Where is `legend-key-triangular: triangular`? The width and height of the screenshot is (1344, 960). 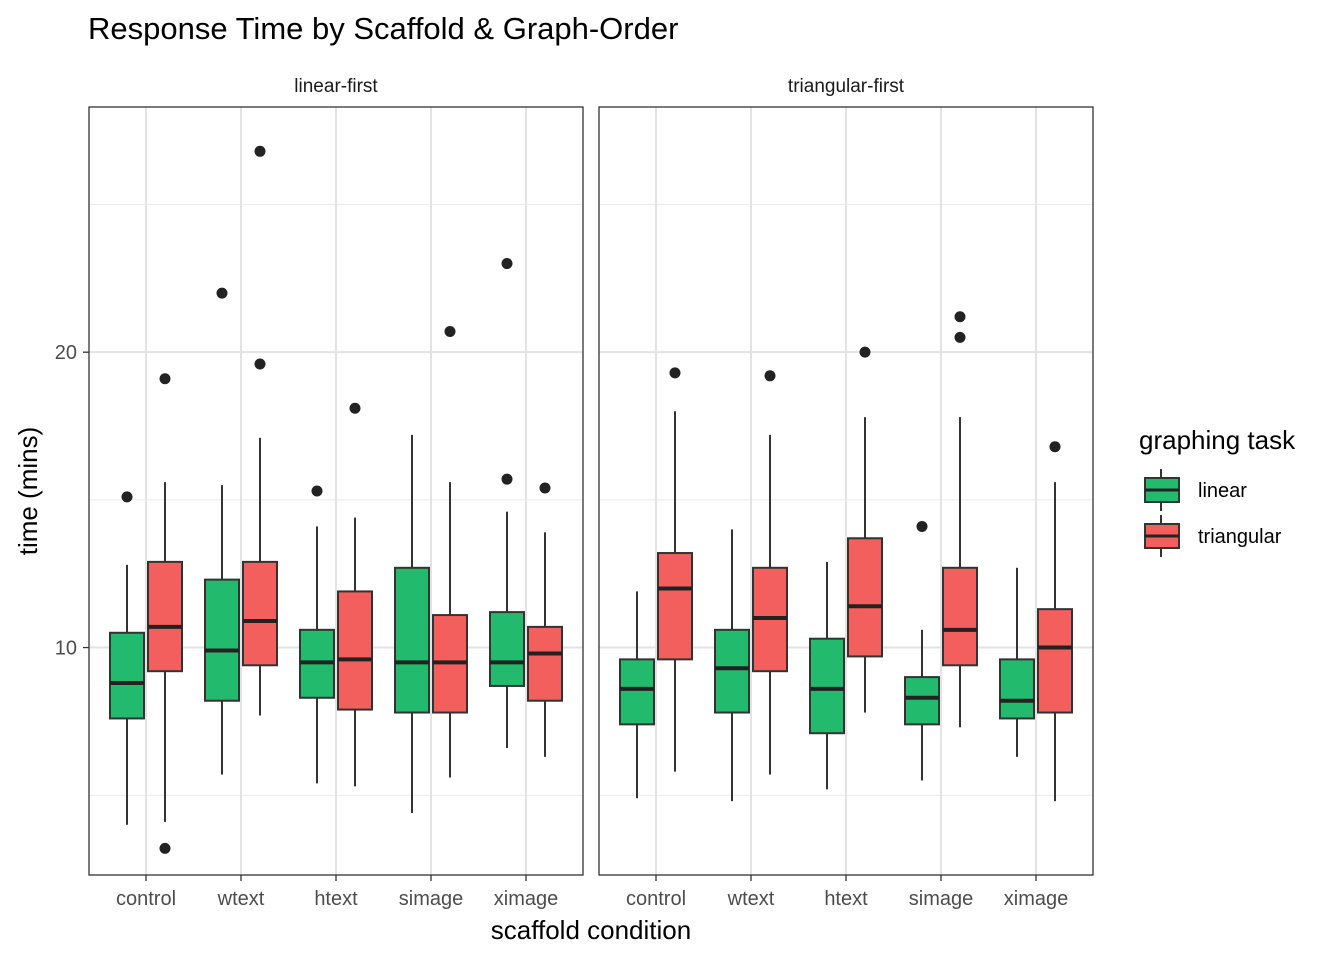 legend-key-triangular: triangular is located at coordinates (1213, 536).